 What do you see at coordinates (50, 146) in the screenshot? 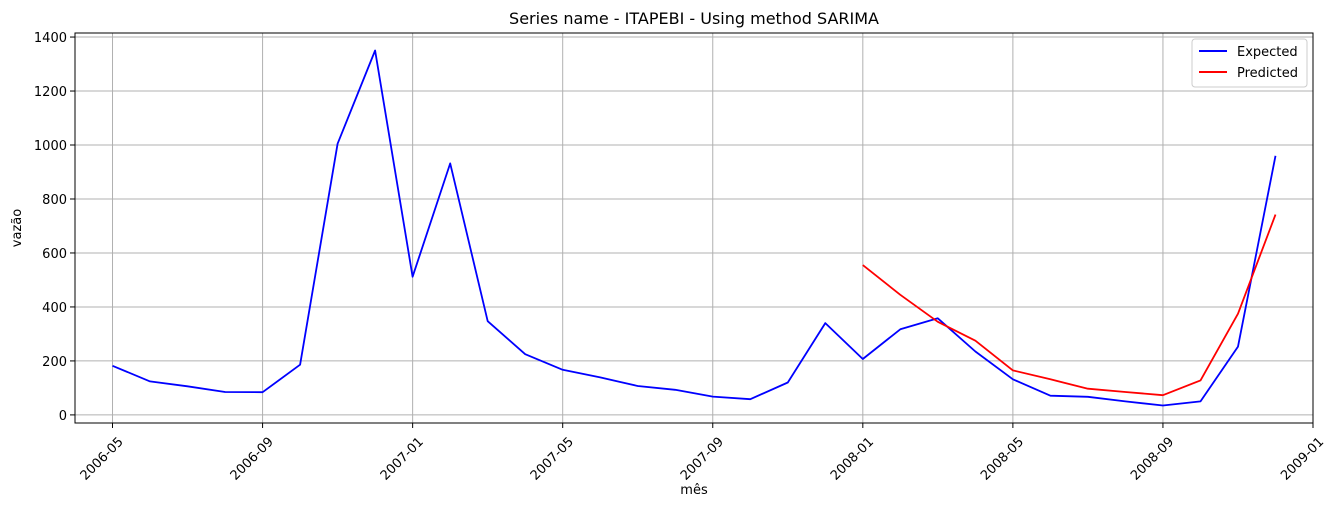
I see `y-tick-label: 1000` at bounding box center [50, 146].